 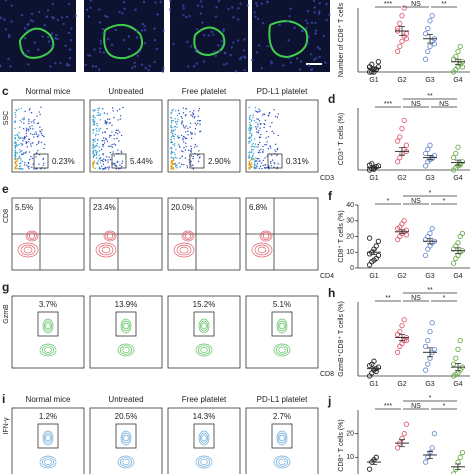 What do you see at coordinates (126, 324) in the screenshot?
I see `gate` at bounding box center [126, 324].